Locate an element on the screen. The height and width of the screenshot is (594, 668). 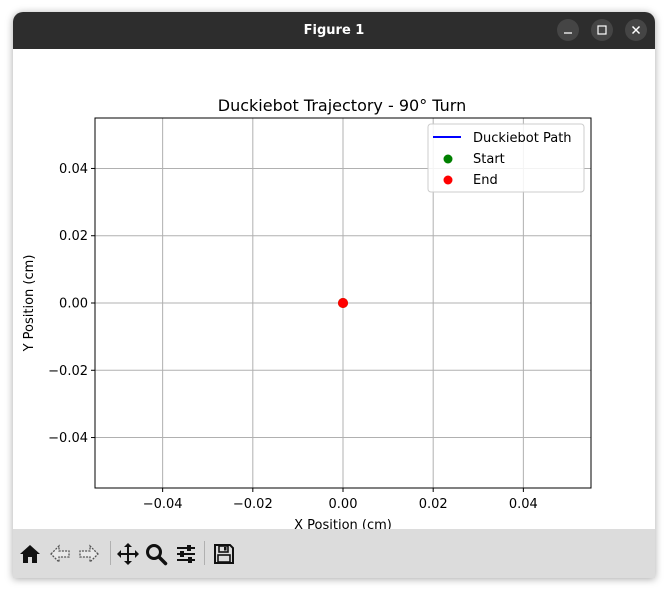
save-button is located at coordinates (224, 554).